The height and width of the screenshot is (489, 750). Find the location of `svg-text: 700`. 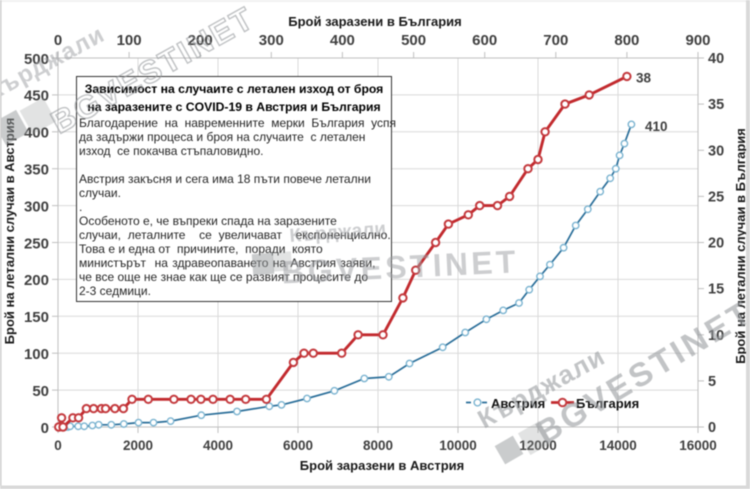

svg-text: 700 is located at coordinates (555, 40).